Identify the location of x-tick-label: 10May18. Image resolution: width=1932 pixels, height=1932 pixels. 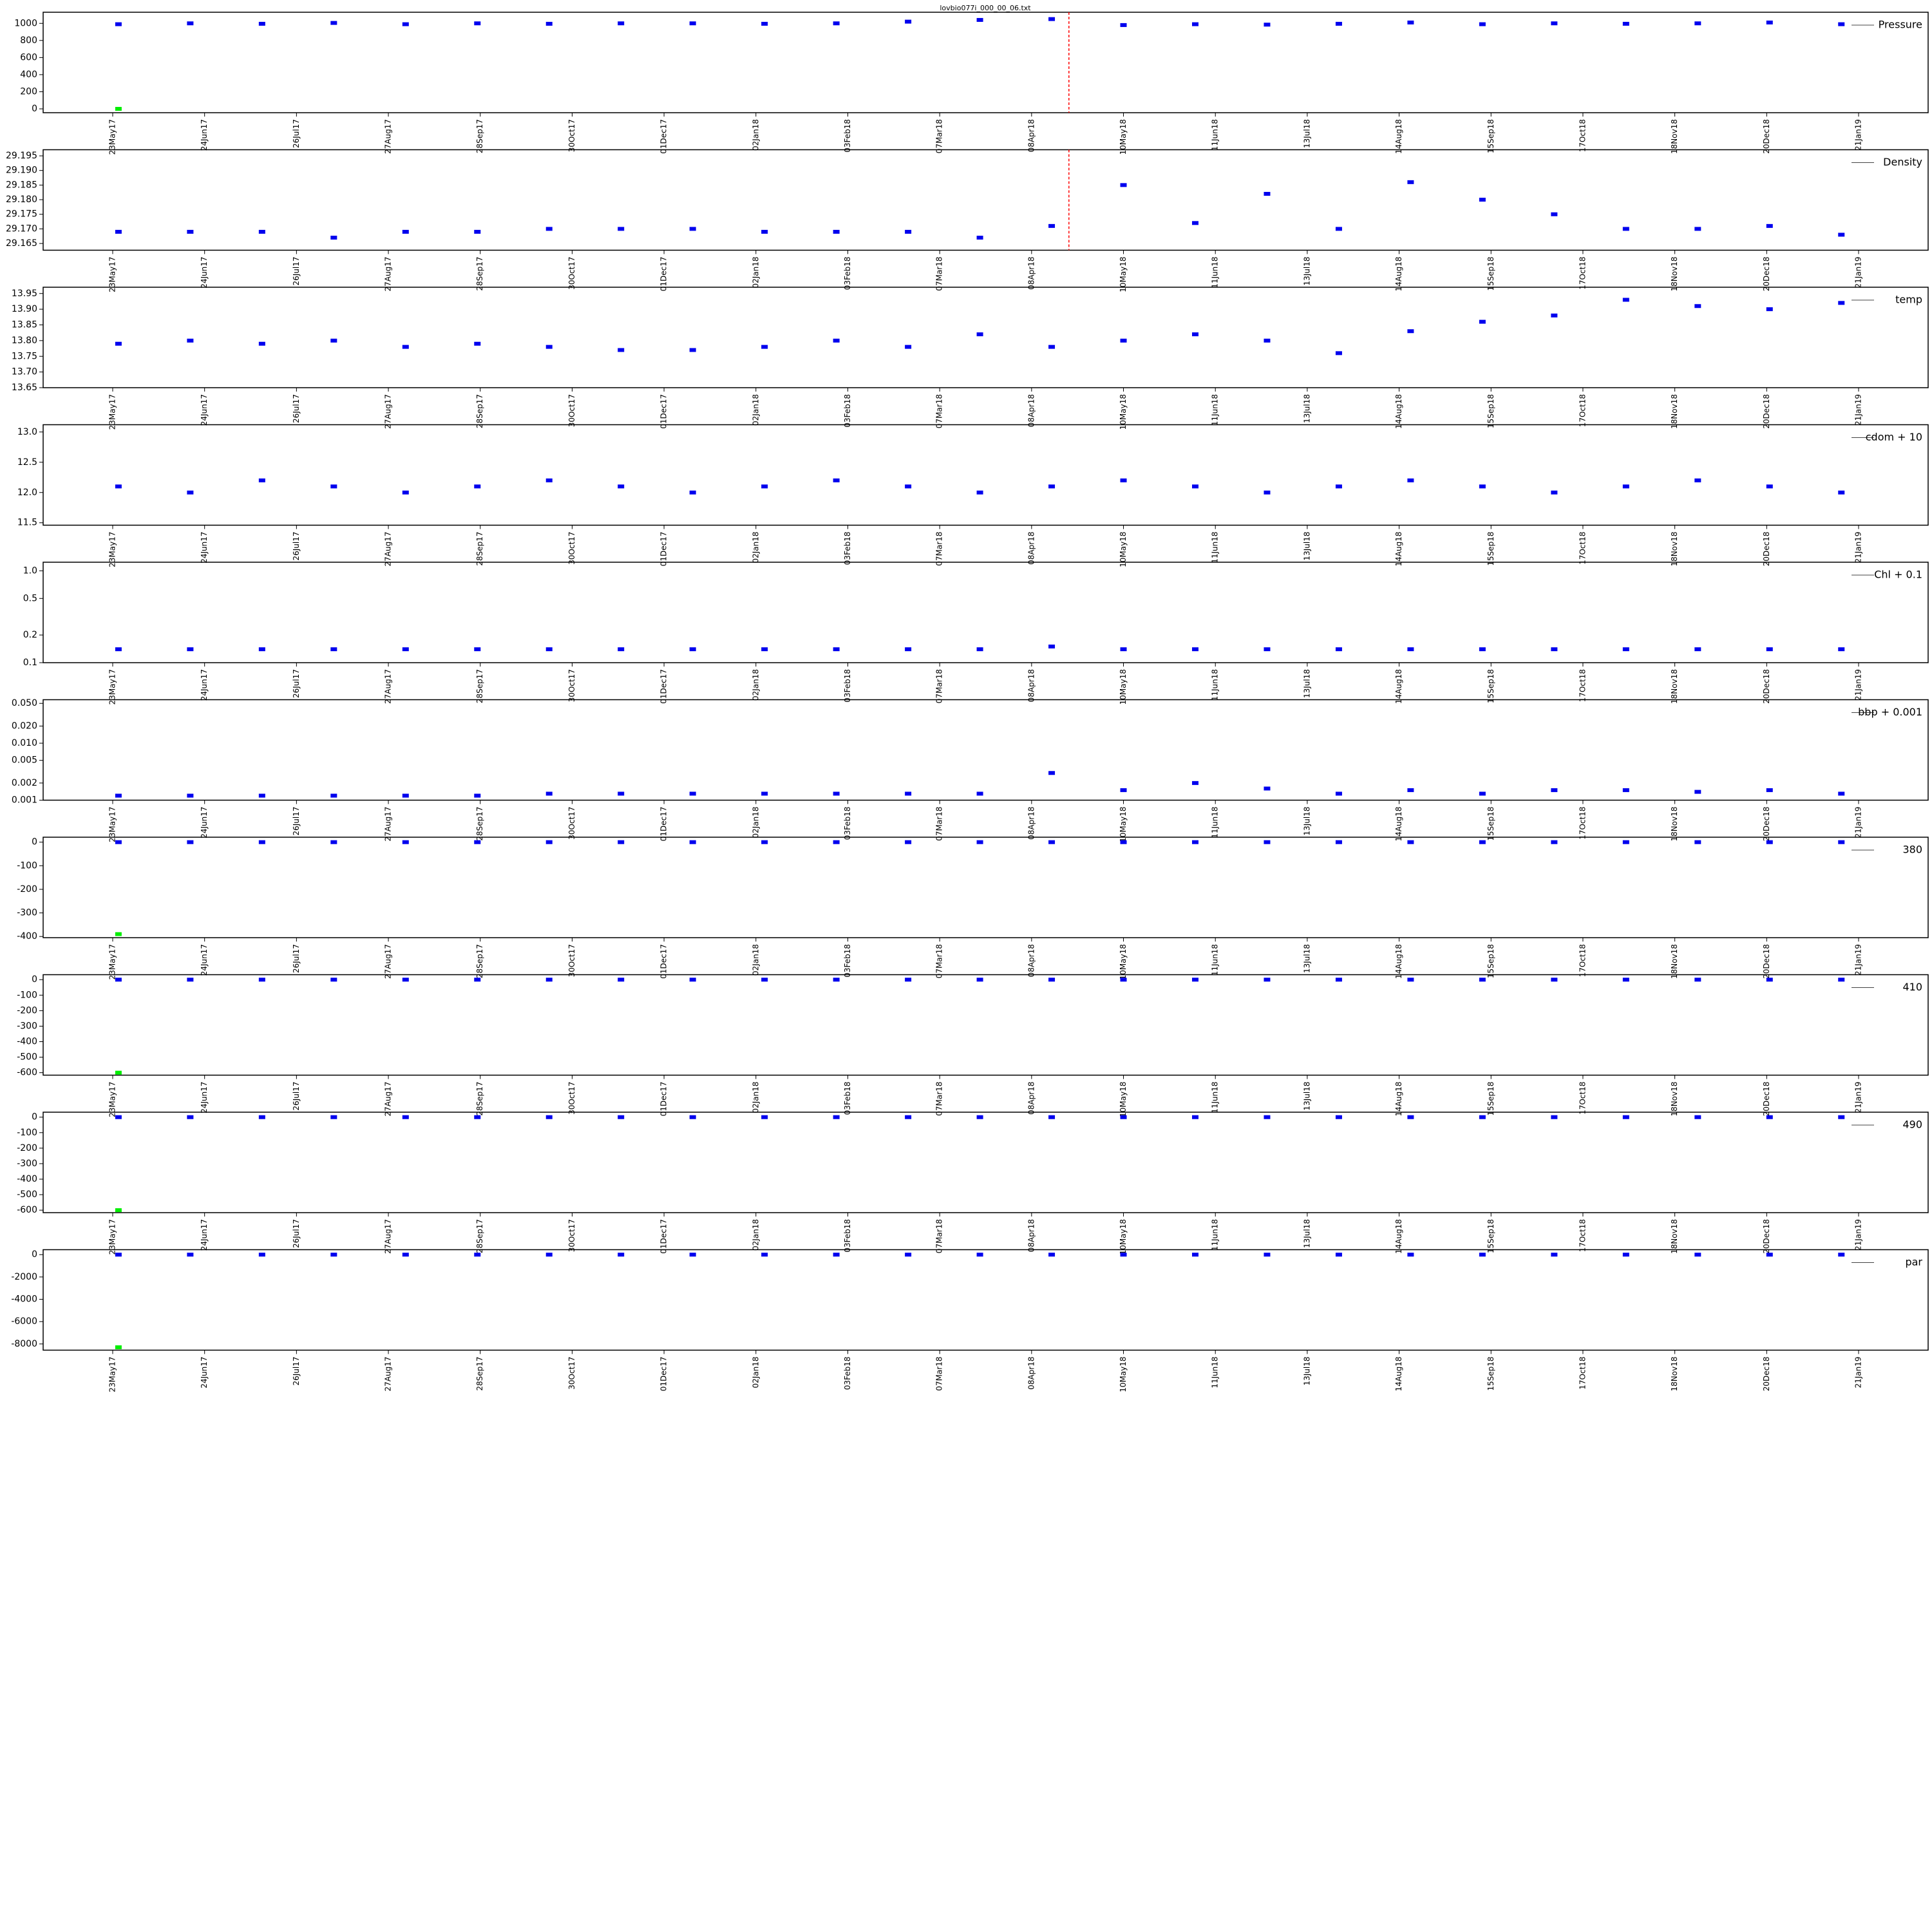
(1124, 824).